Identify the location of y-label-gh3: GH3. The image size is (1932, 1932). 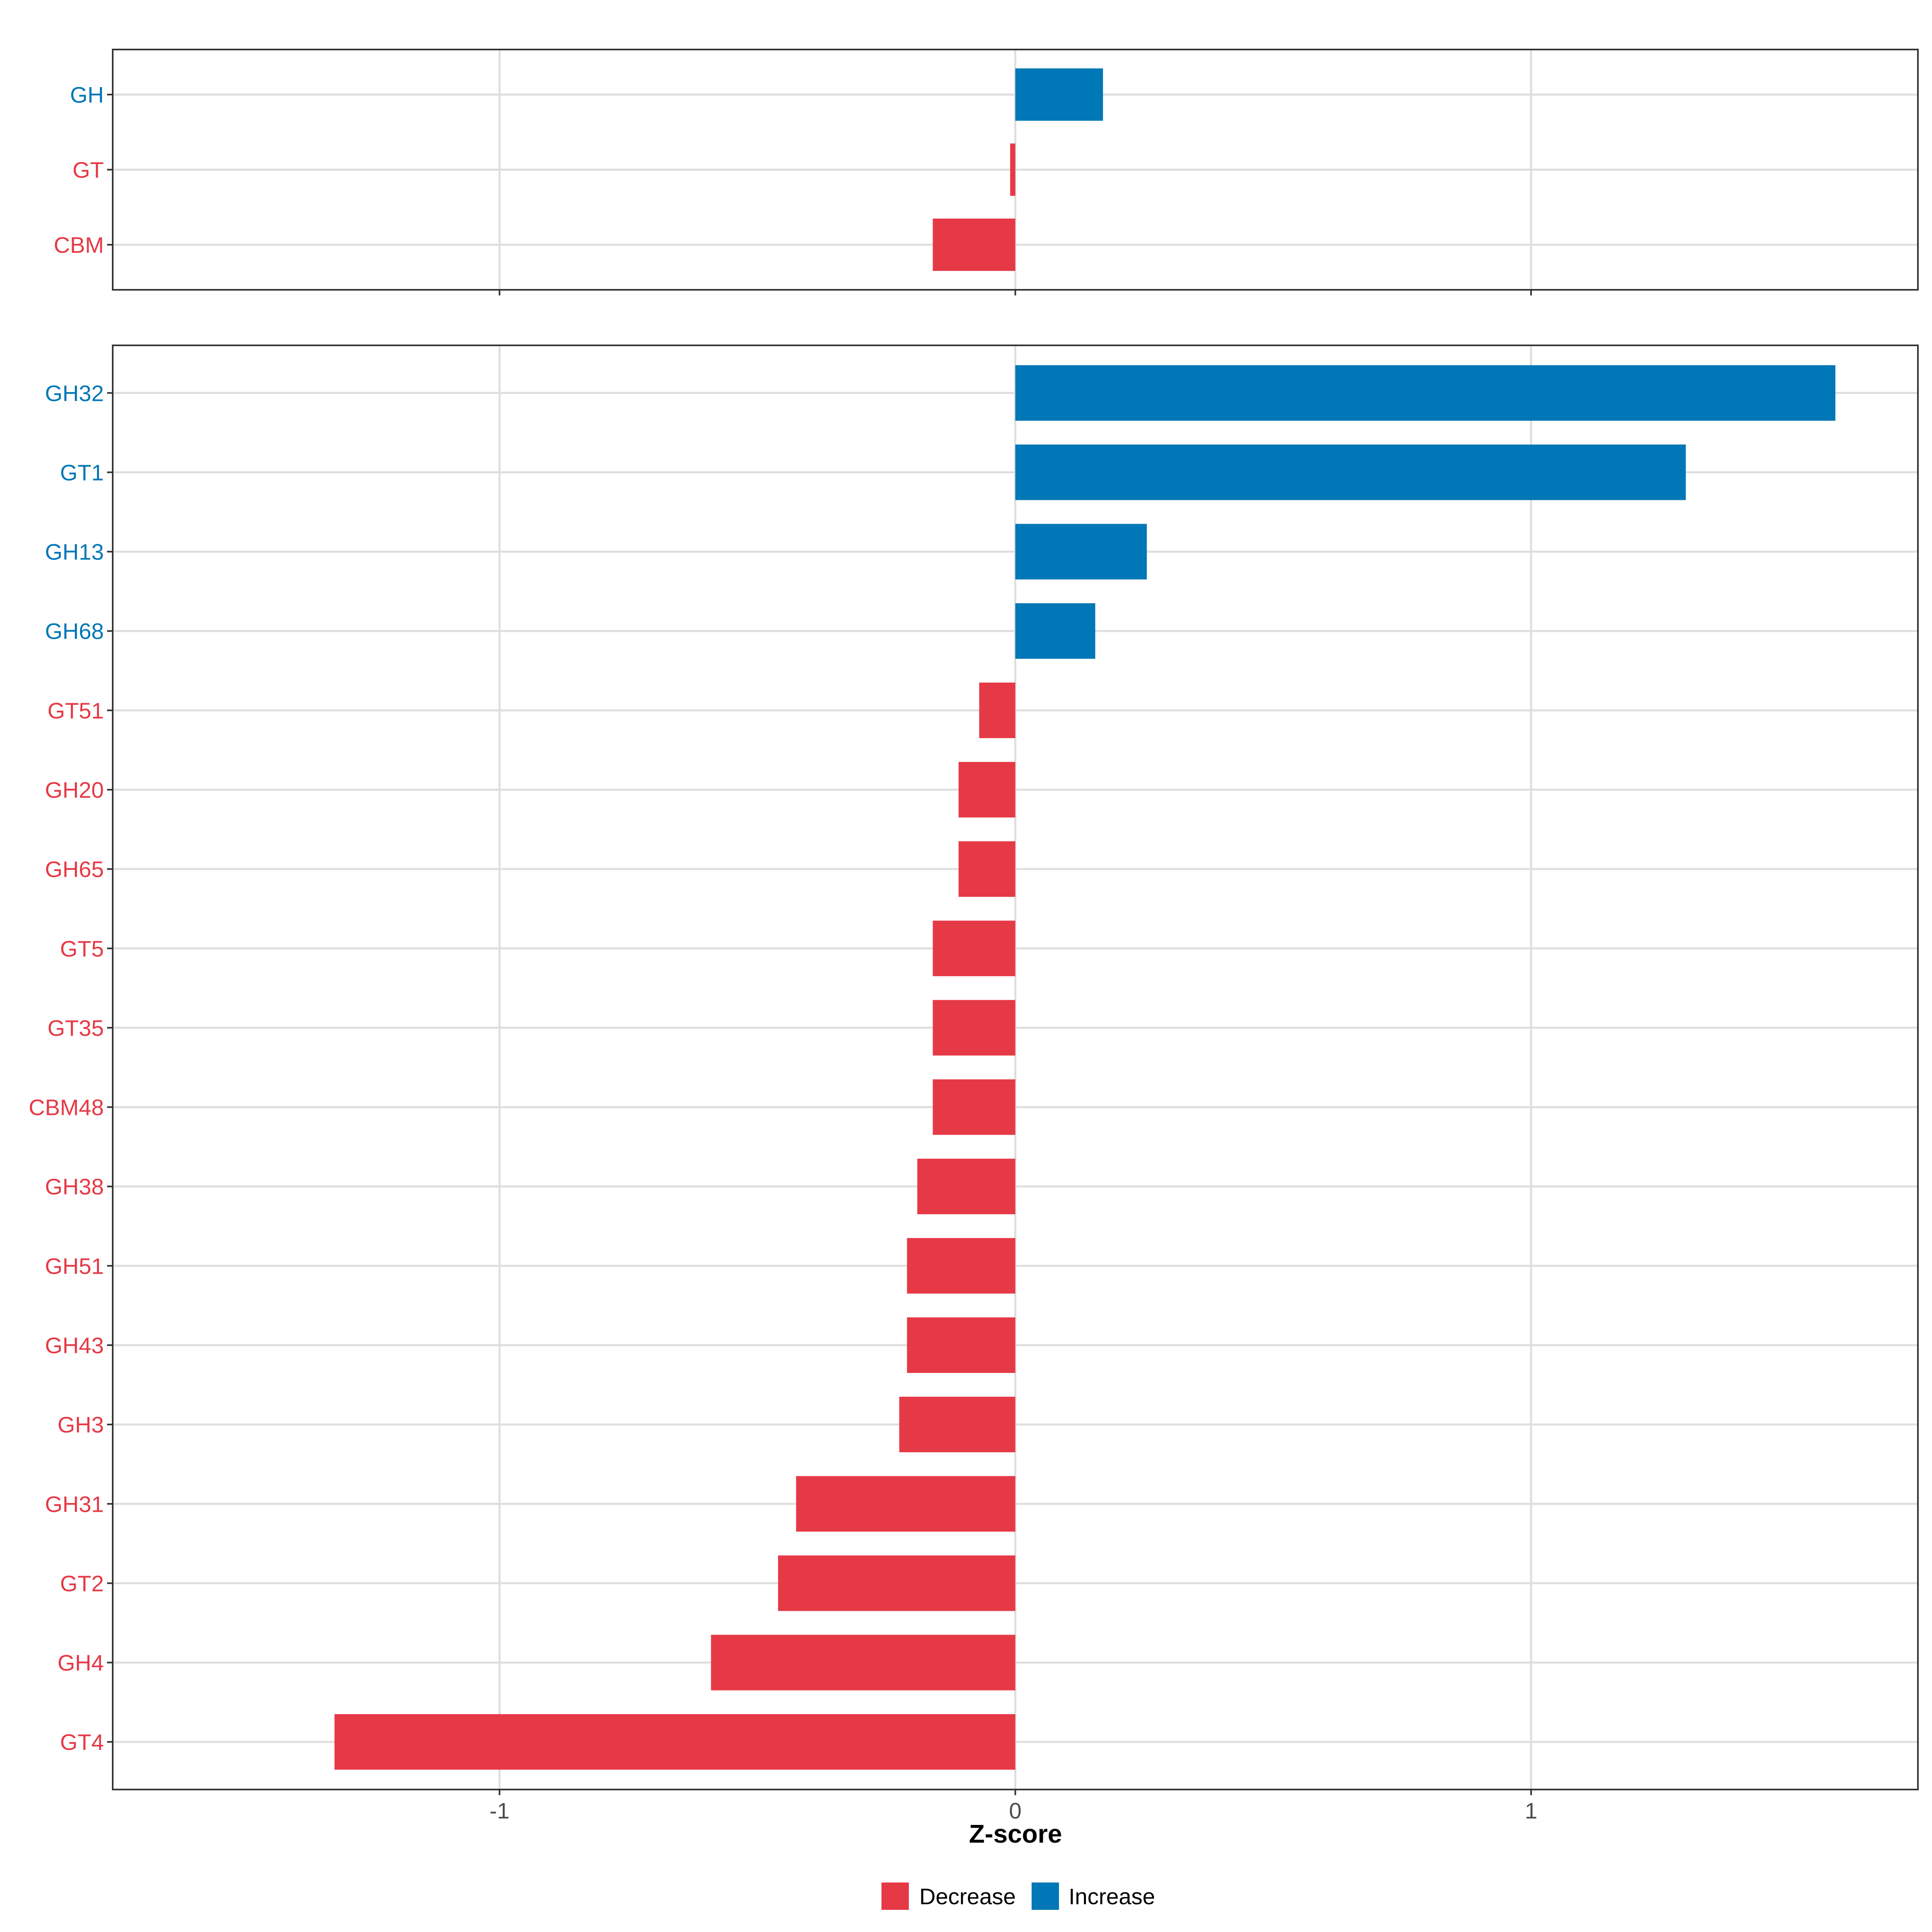
(81, 1424).